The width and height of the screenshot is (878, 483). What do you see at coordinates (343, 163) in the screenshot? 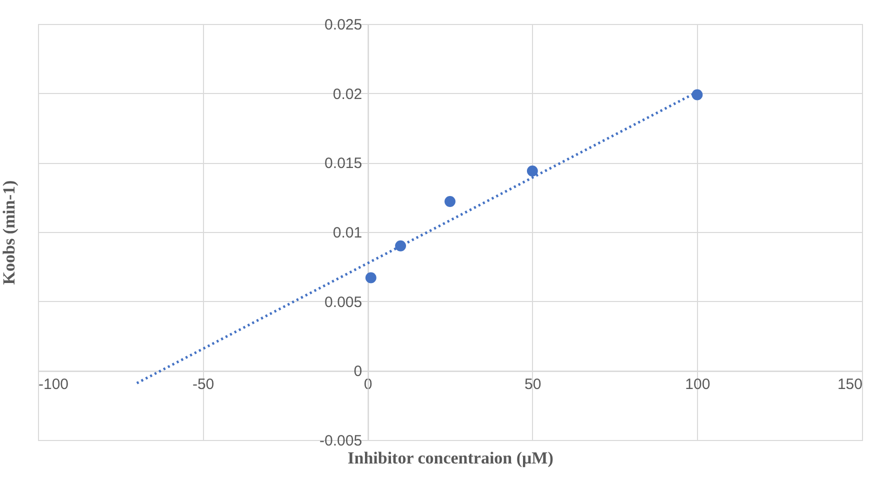
I see `y-tick-label: 0.015` at bounding box center [343, 163].